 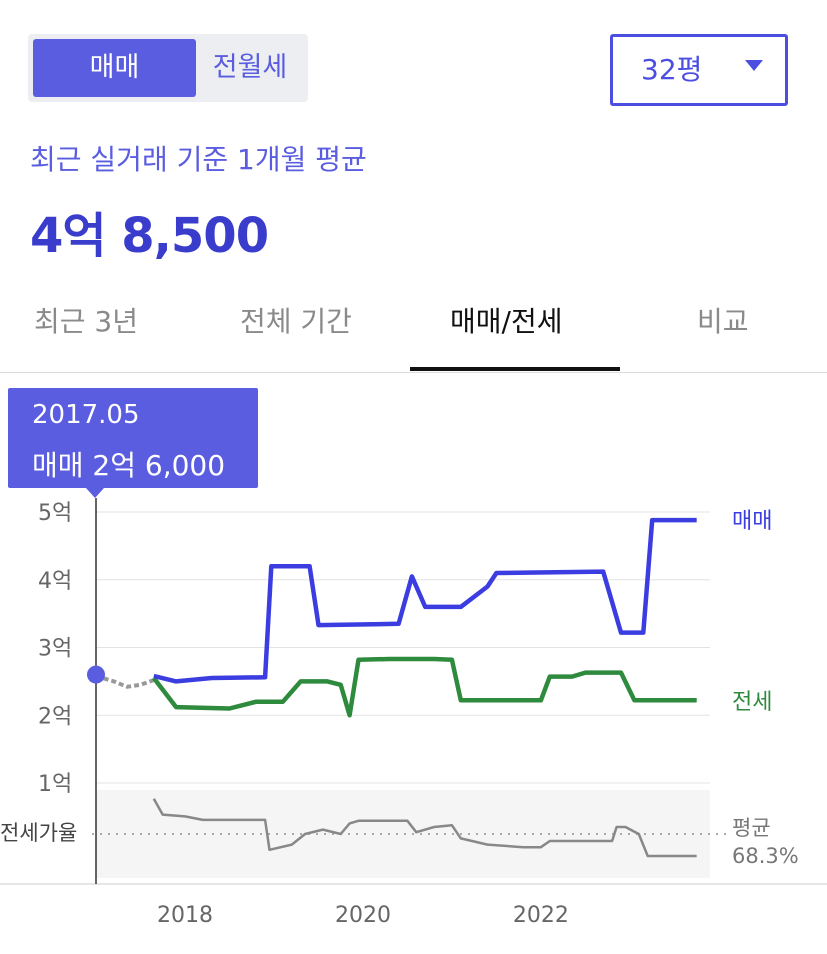 What do you see at coordinates (506, 321) in the screenshot?
I see `tab-sale-jeonse: 매매/전세` at bounding box center [506, 321].